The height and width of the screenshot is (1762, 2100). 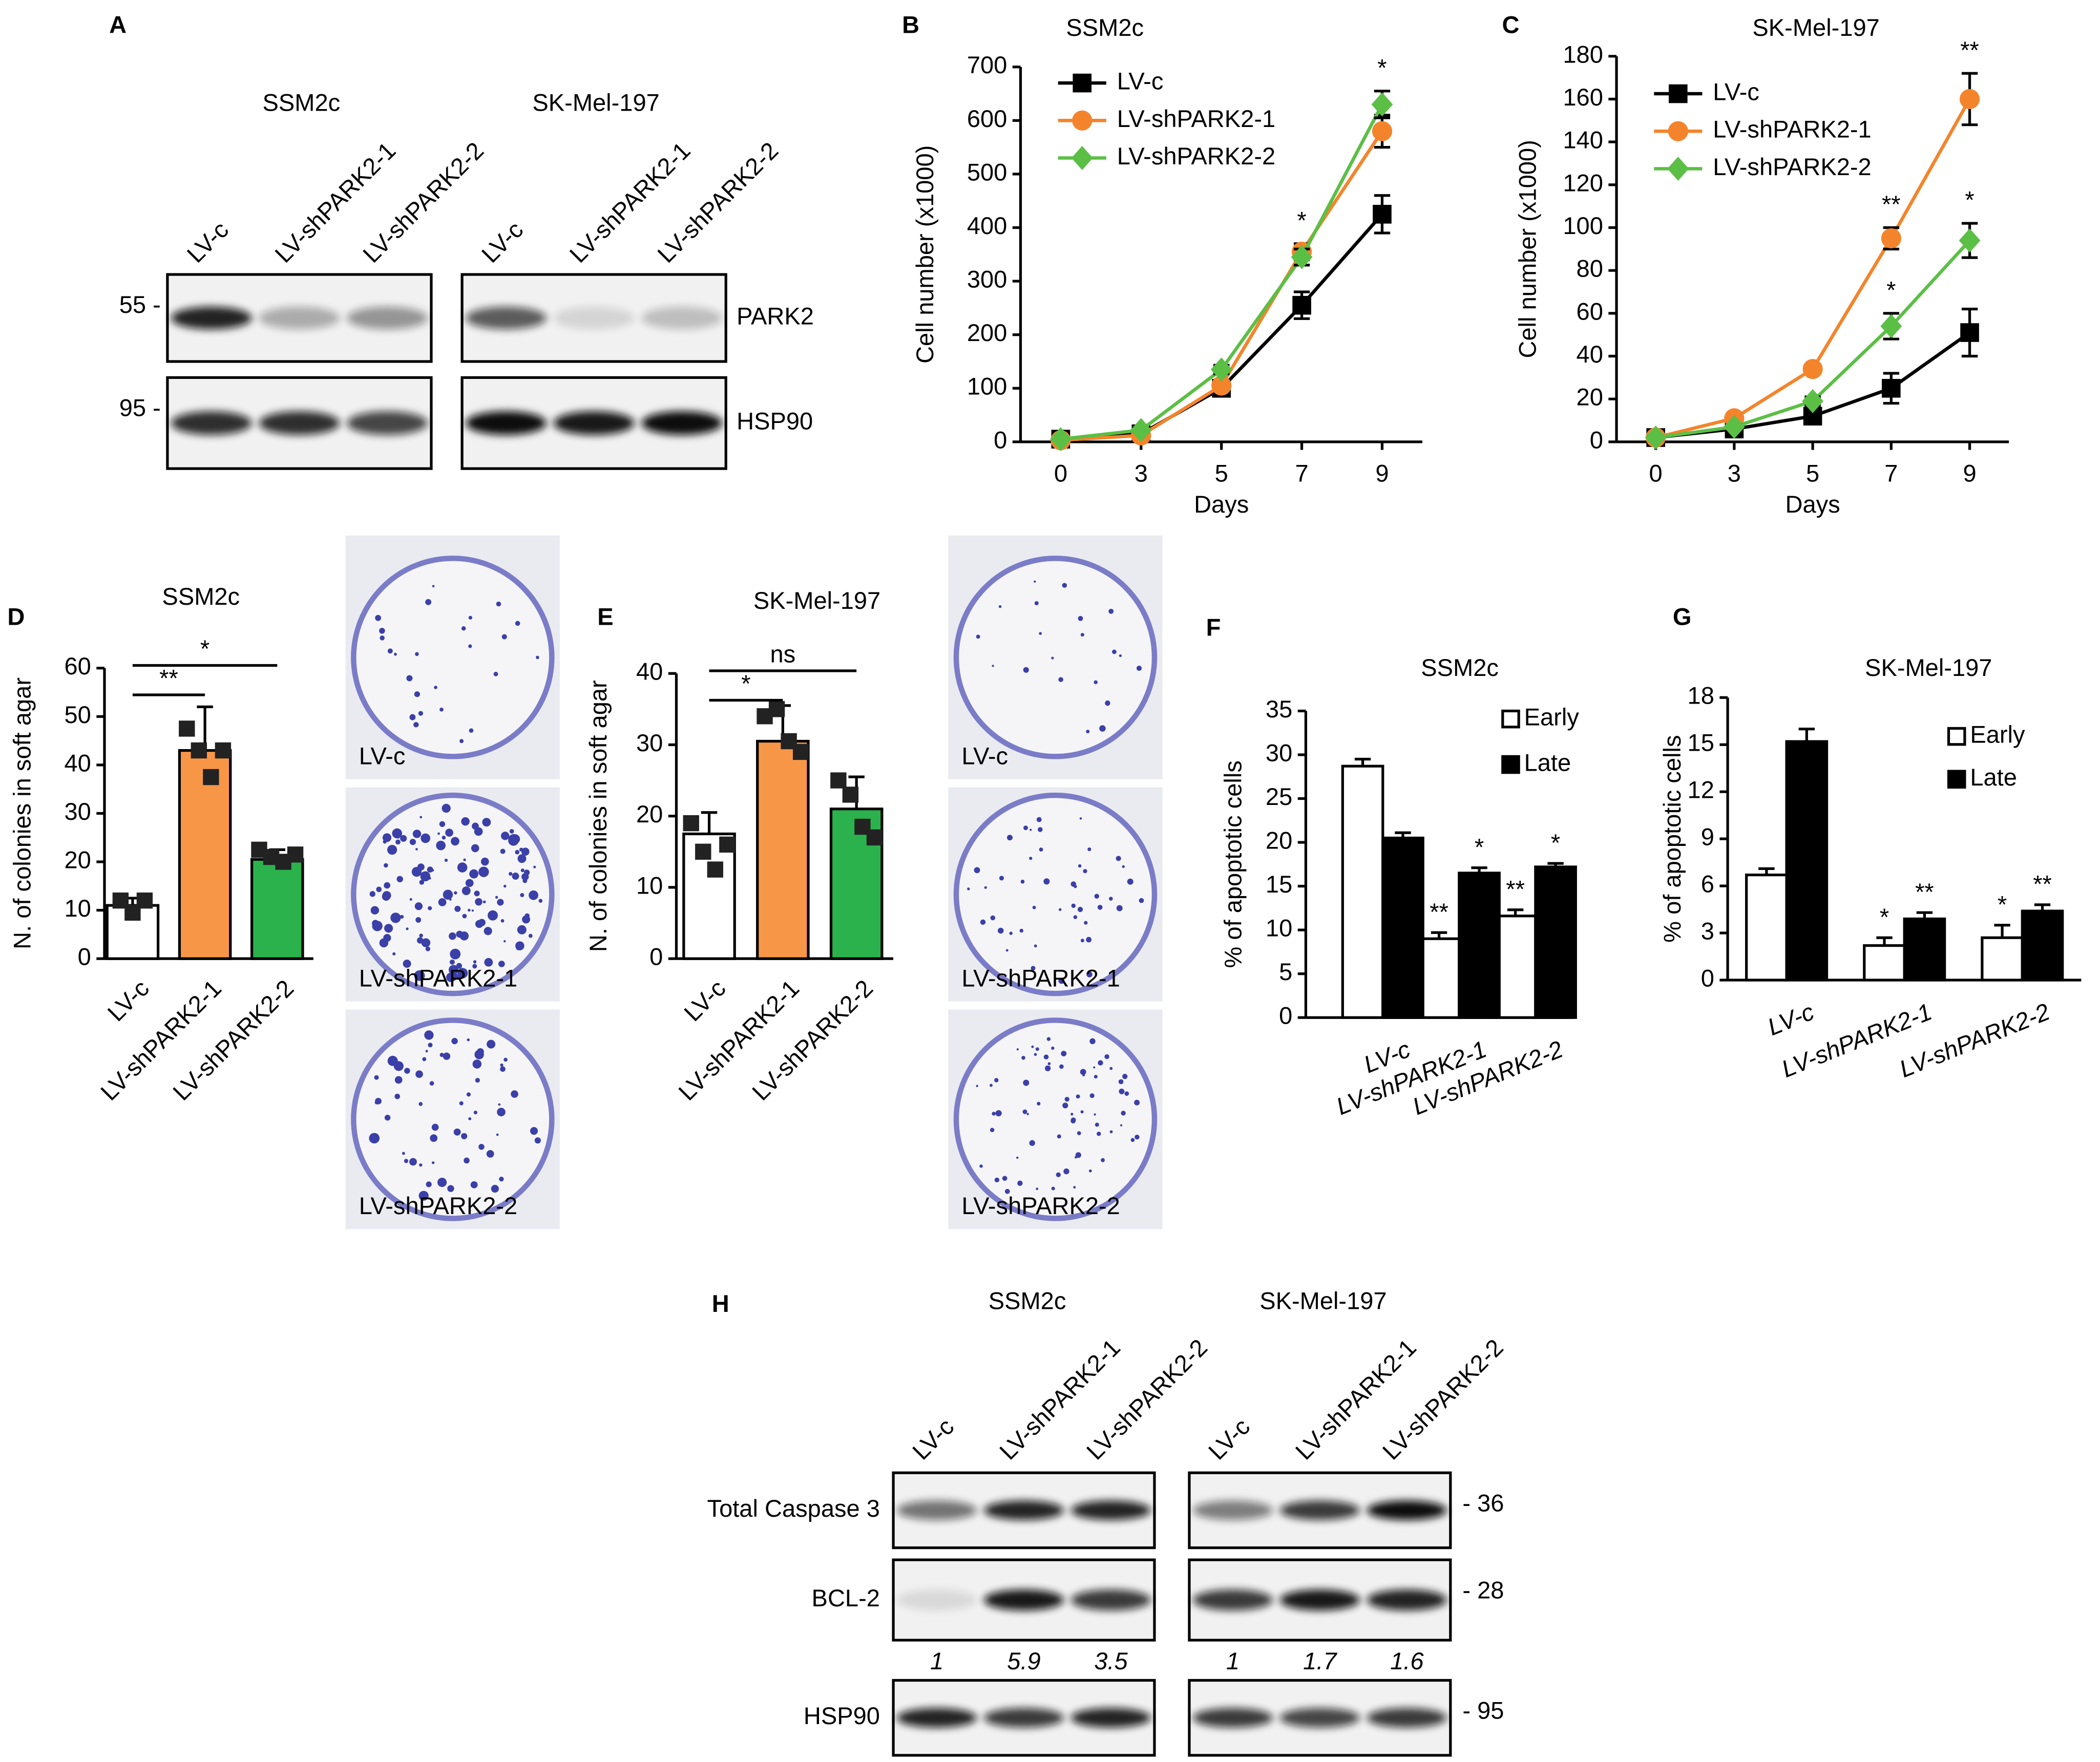 What do you see at coordinates (987, 64) in the screenshot?
I see `y-tick-label: 700` at bounding box center [987, 64].